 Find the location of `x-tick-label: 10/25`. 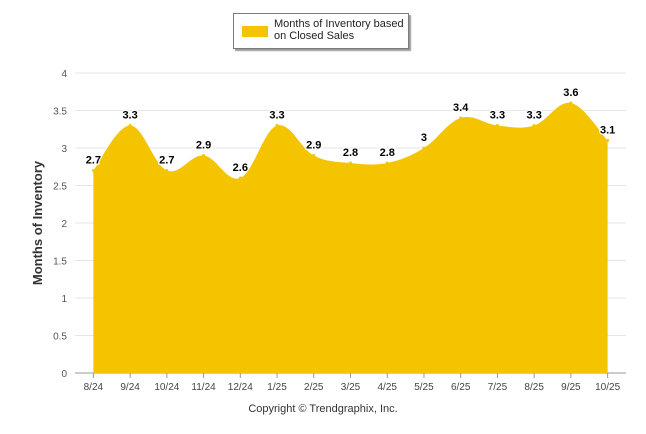

x-tick-label: 10/25 is located at coordinates (607, 387).